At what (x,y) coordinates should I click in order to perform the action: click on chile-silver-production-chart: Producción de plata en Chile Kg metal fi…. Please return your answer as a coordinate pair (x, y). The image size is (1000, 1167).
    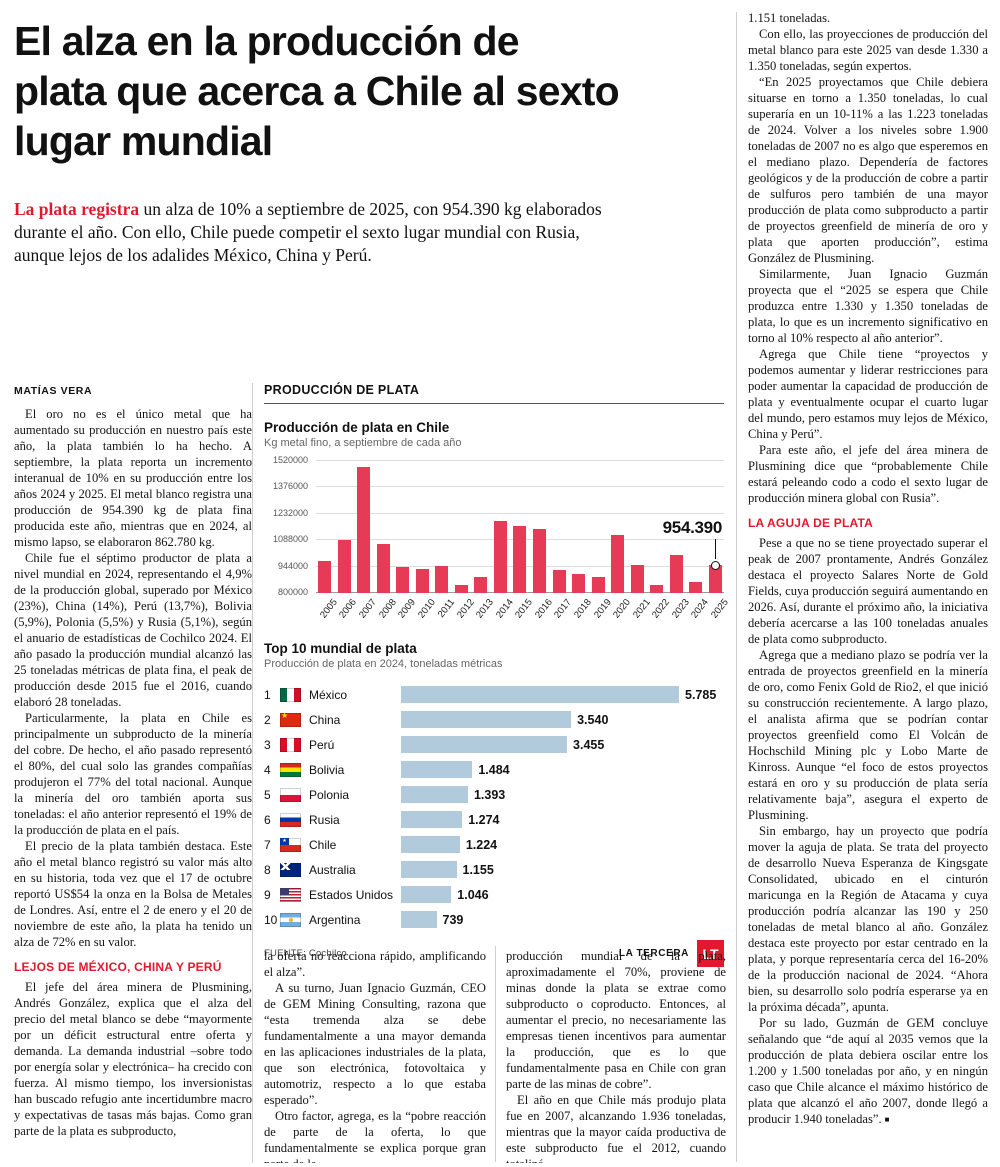
    Looking at the image, I should click on (497, 522).